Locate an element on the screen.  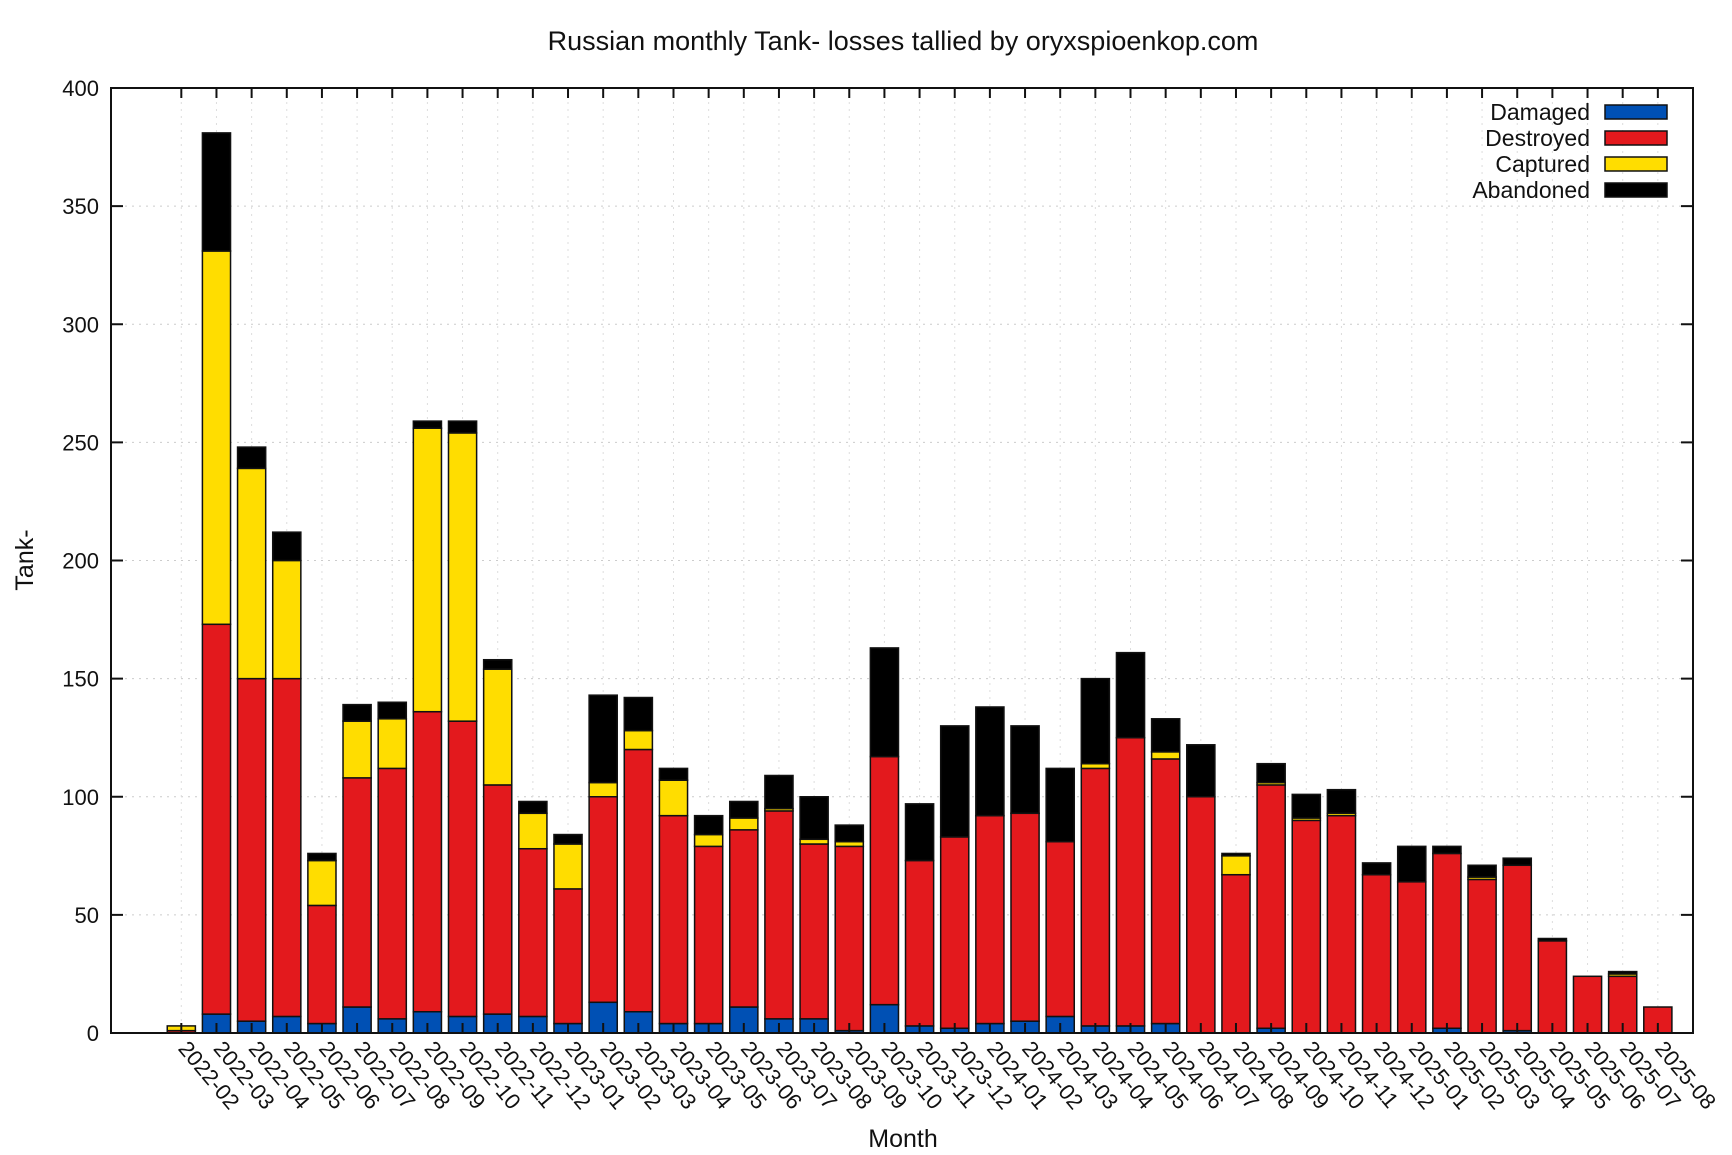
y-tick-label: 200 is located at coordinates (80, 561).